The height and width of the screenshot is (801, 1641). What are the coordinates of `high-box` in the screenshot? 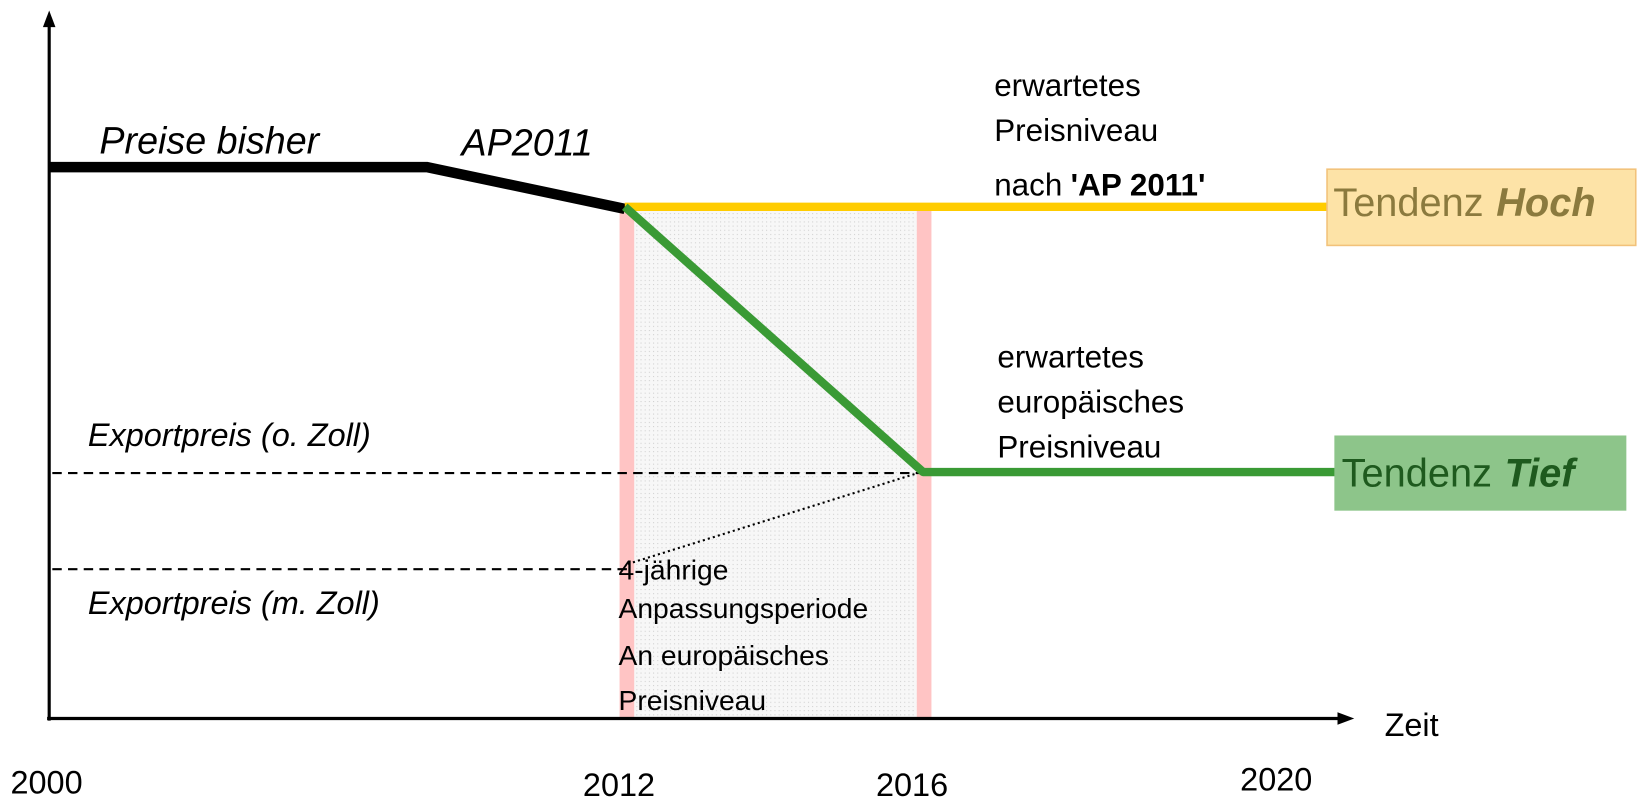 It's located at (1481, 207).